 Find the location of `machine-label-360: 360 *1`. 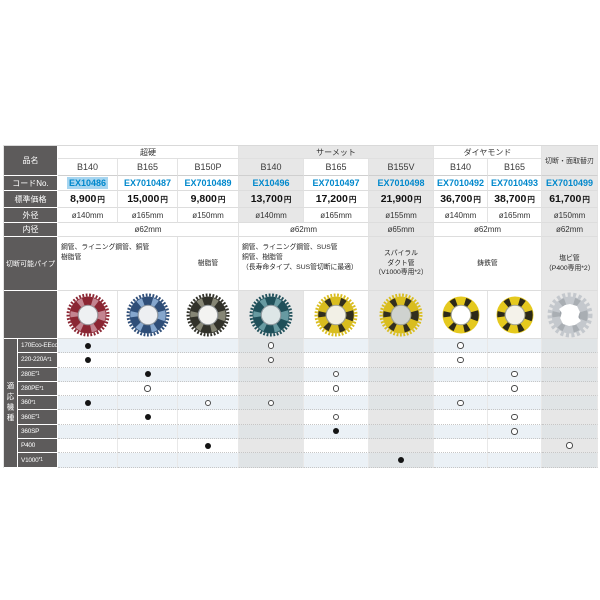

machine-label-360: 360 *1 is located at coordinates (38, 403).